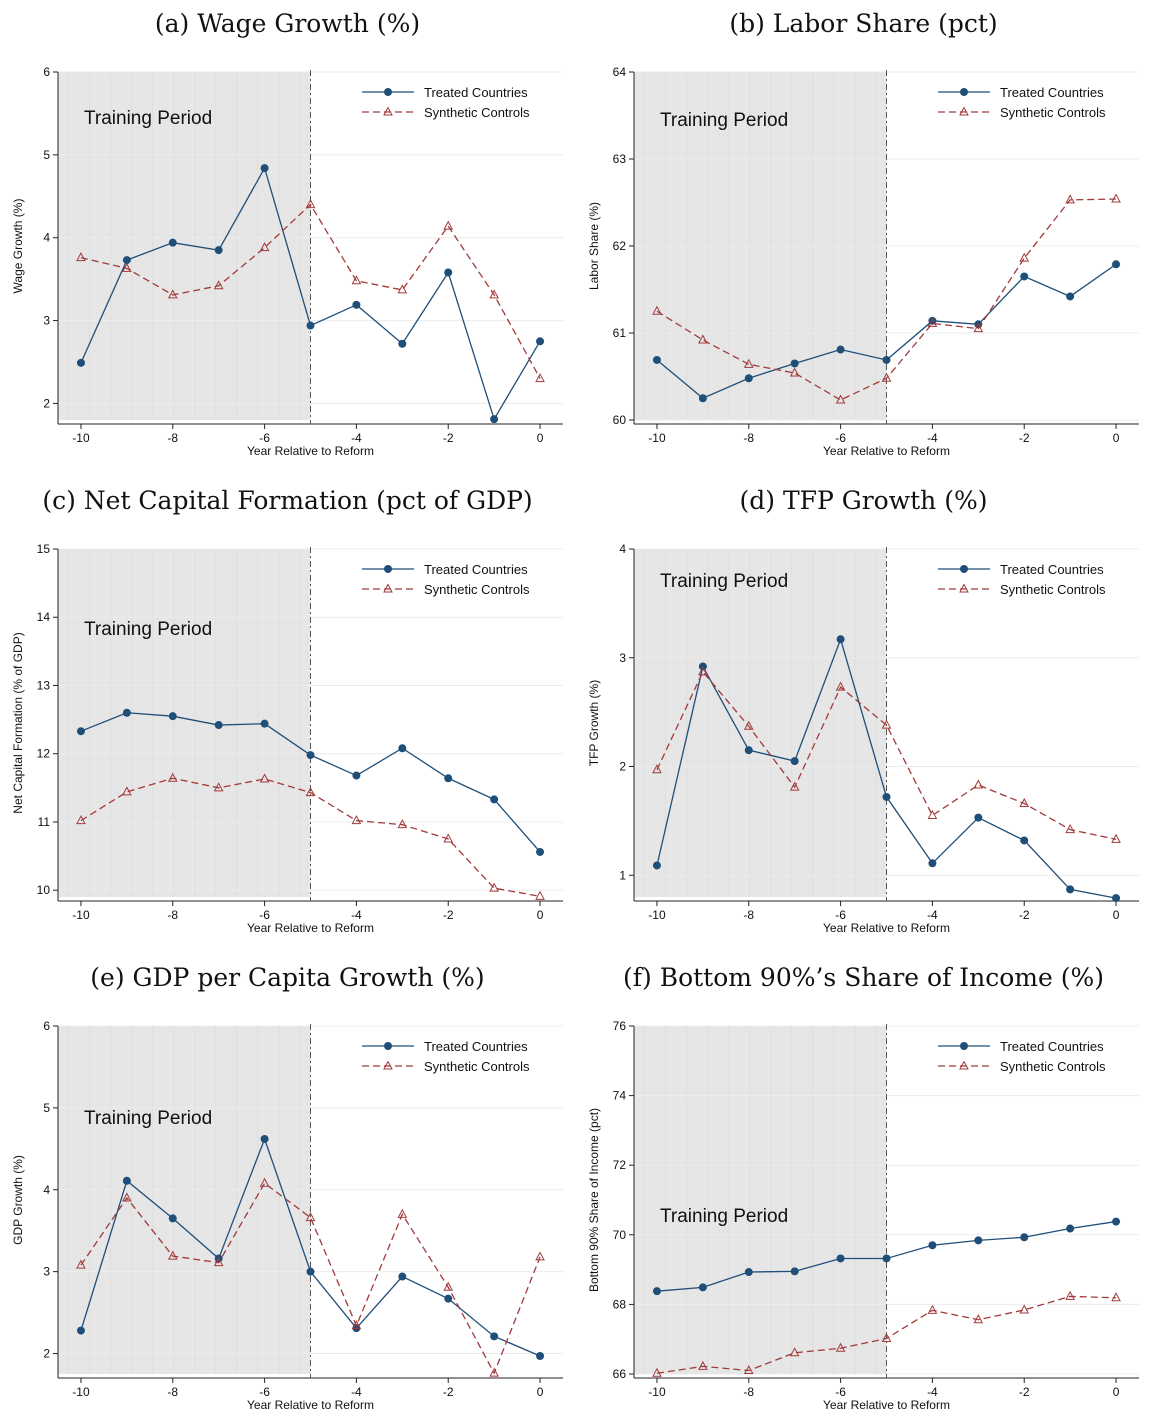 The image size is (1151, 1427). I want to click on y-tick-label: 70, so click(620, 1235).